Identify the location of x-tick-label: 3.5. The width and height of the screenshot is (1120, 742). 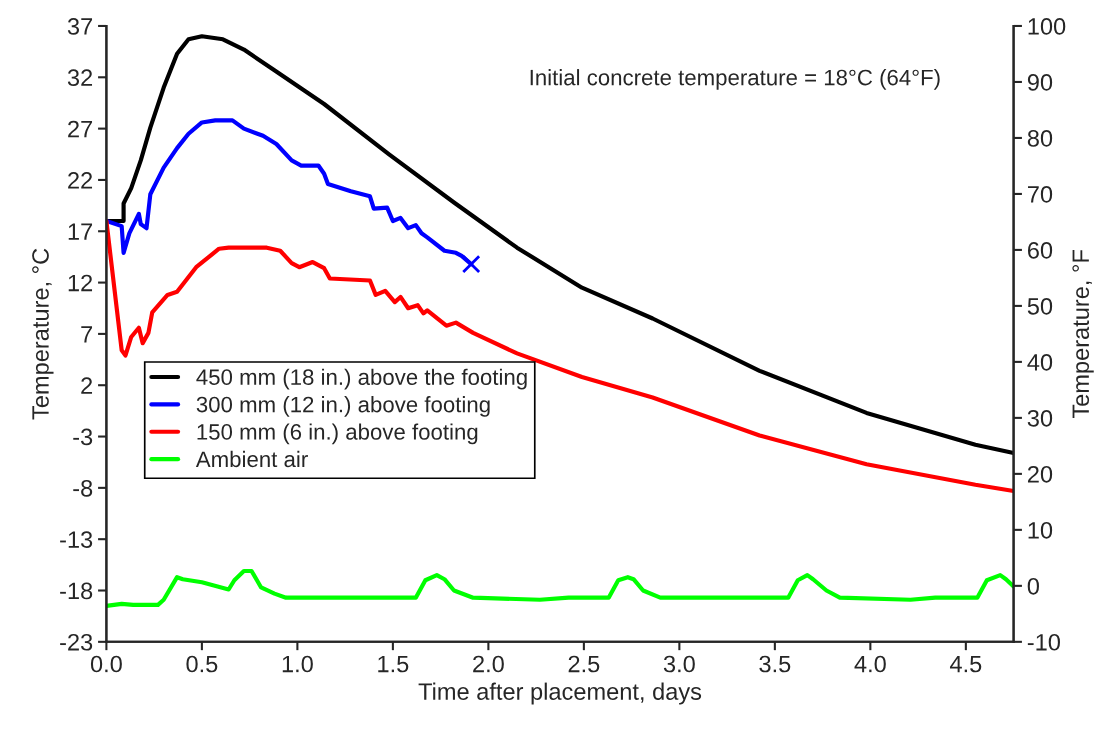
(775, 664).